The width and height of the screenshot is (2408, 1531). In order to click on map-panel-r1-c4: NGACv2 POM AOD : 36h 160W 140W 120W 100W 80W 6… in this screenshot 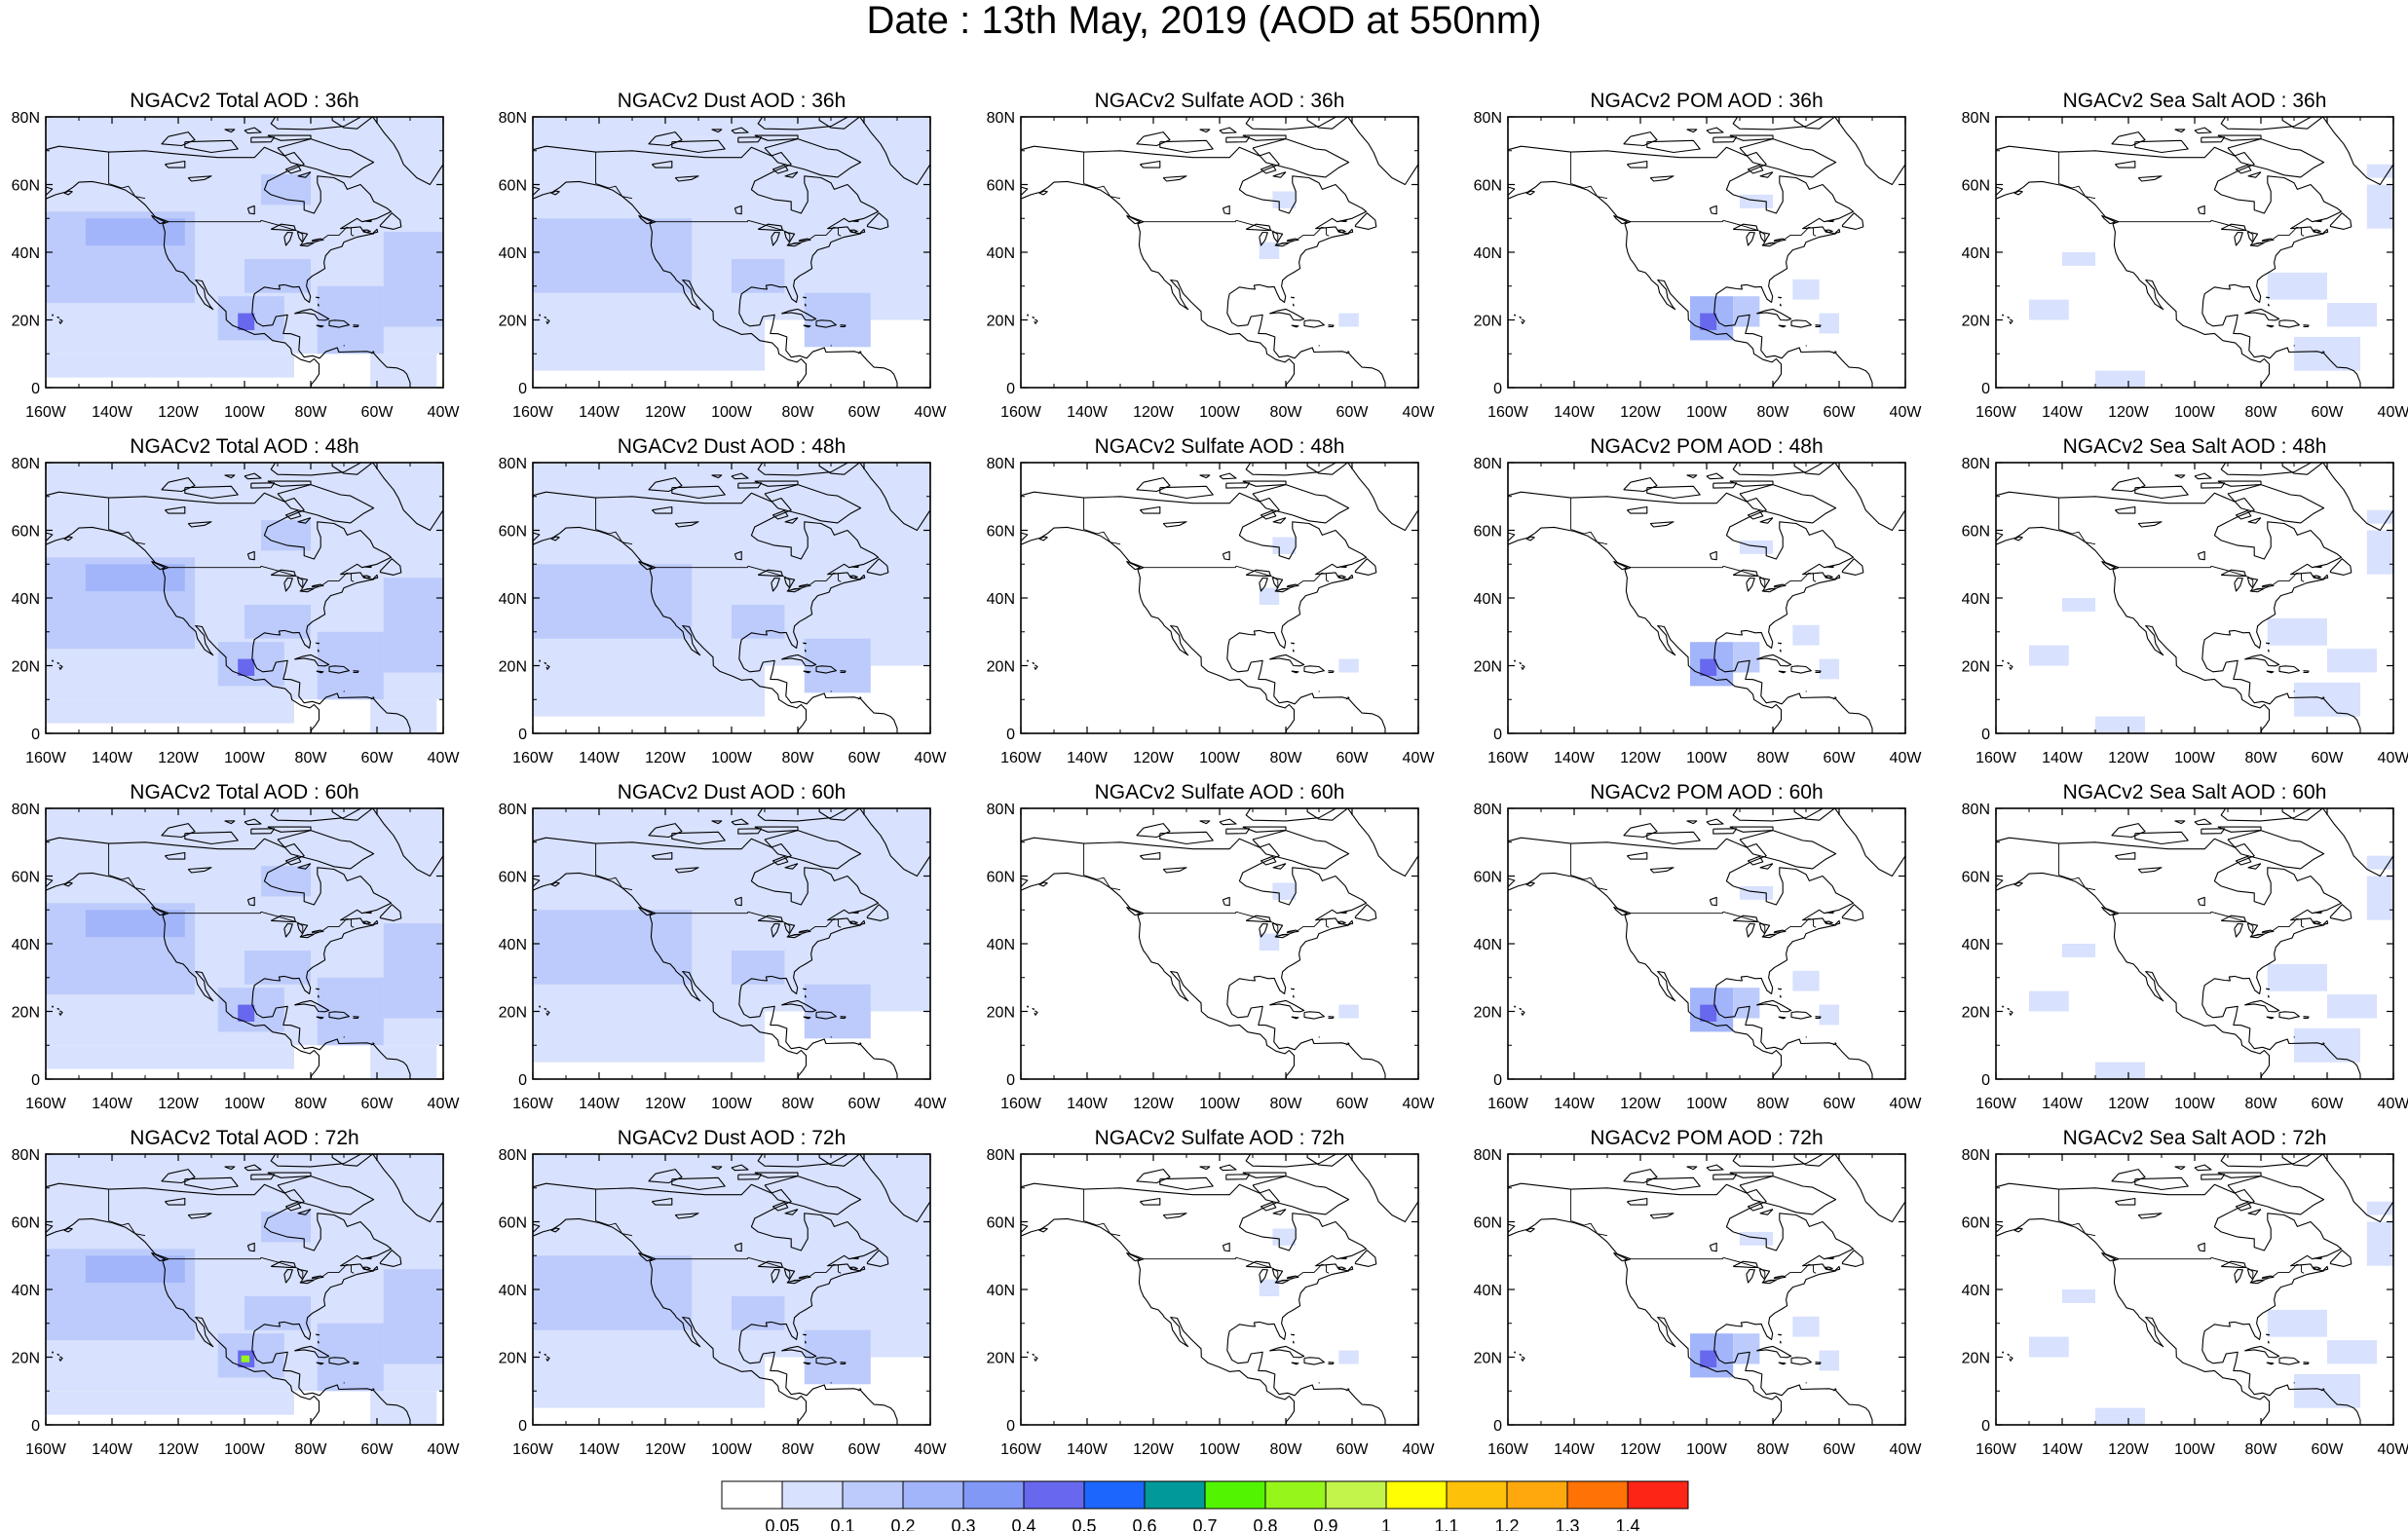, I will do `click(1698, 255)`.